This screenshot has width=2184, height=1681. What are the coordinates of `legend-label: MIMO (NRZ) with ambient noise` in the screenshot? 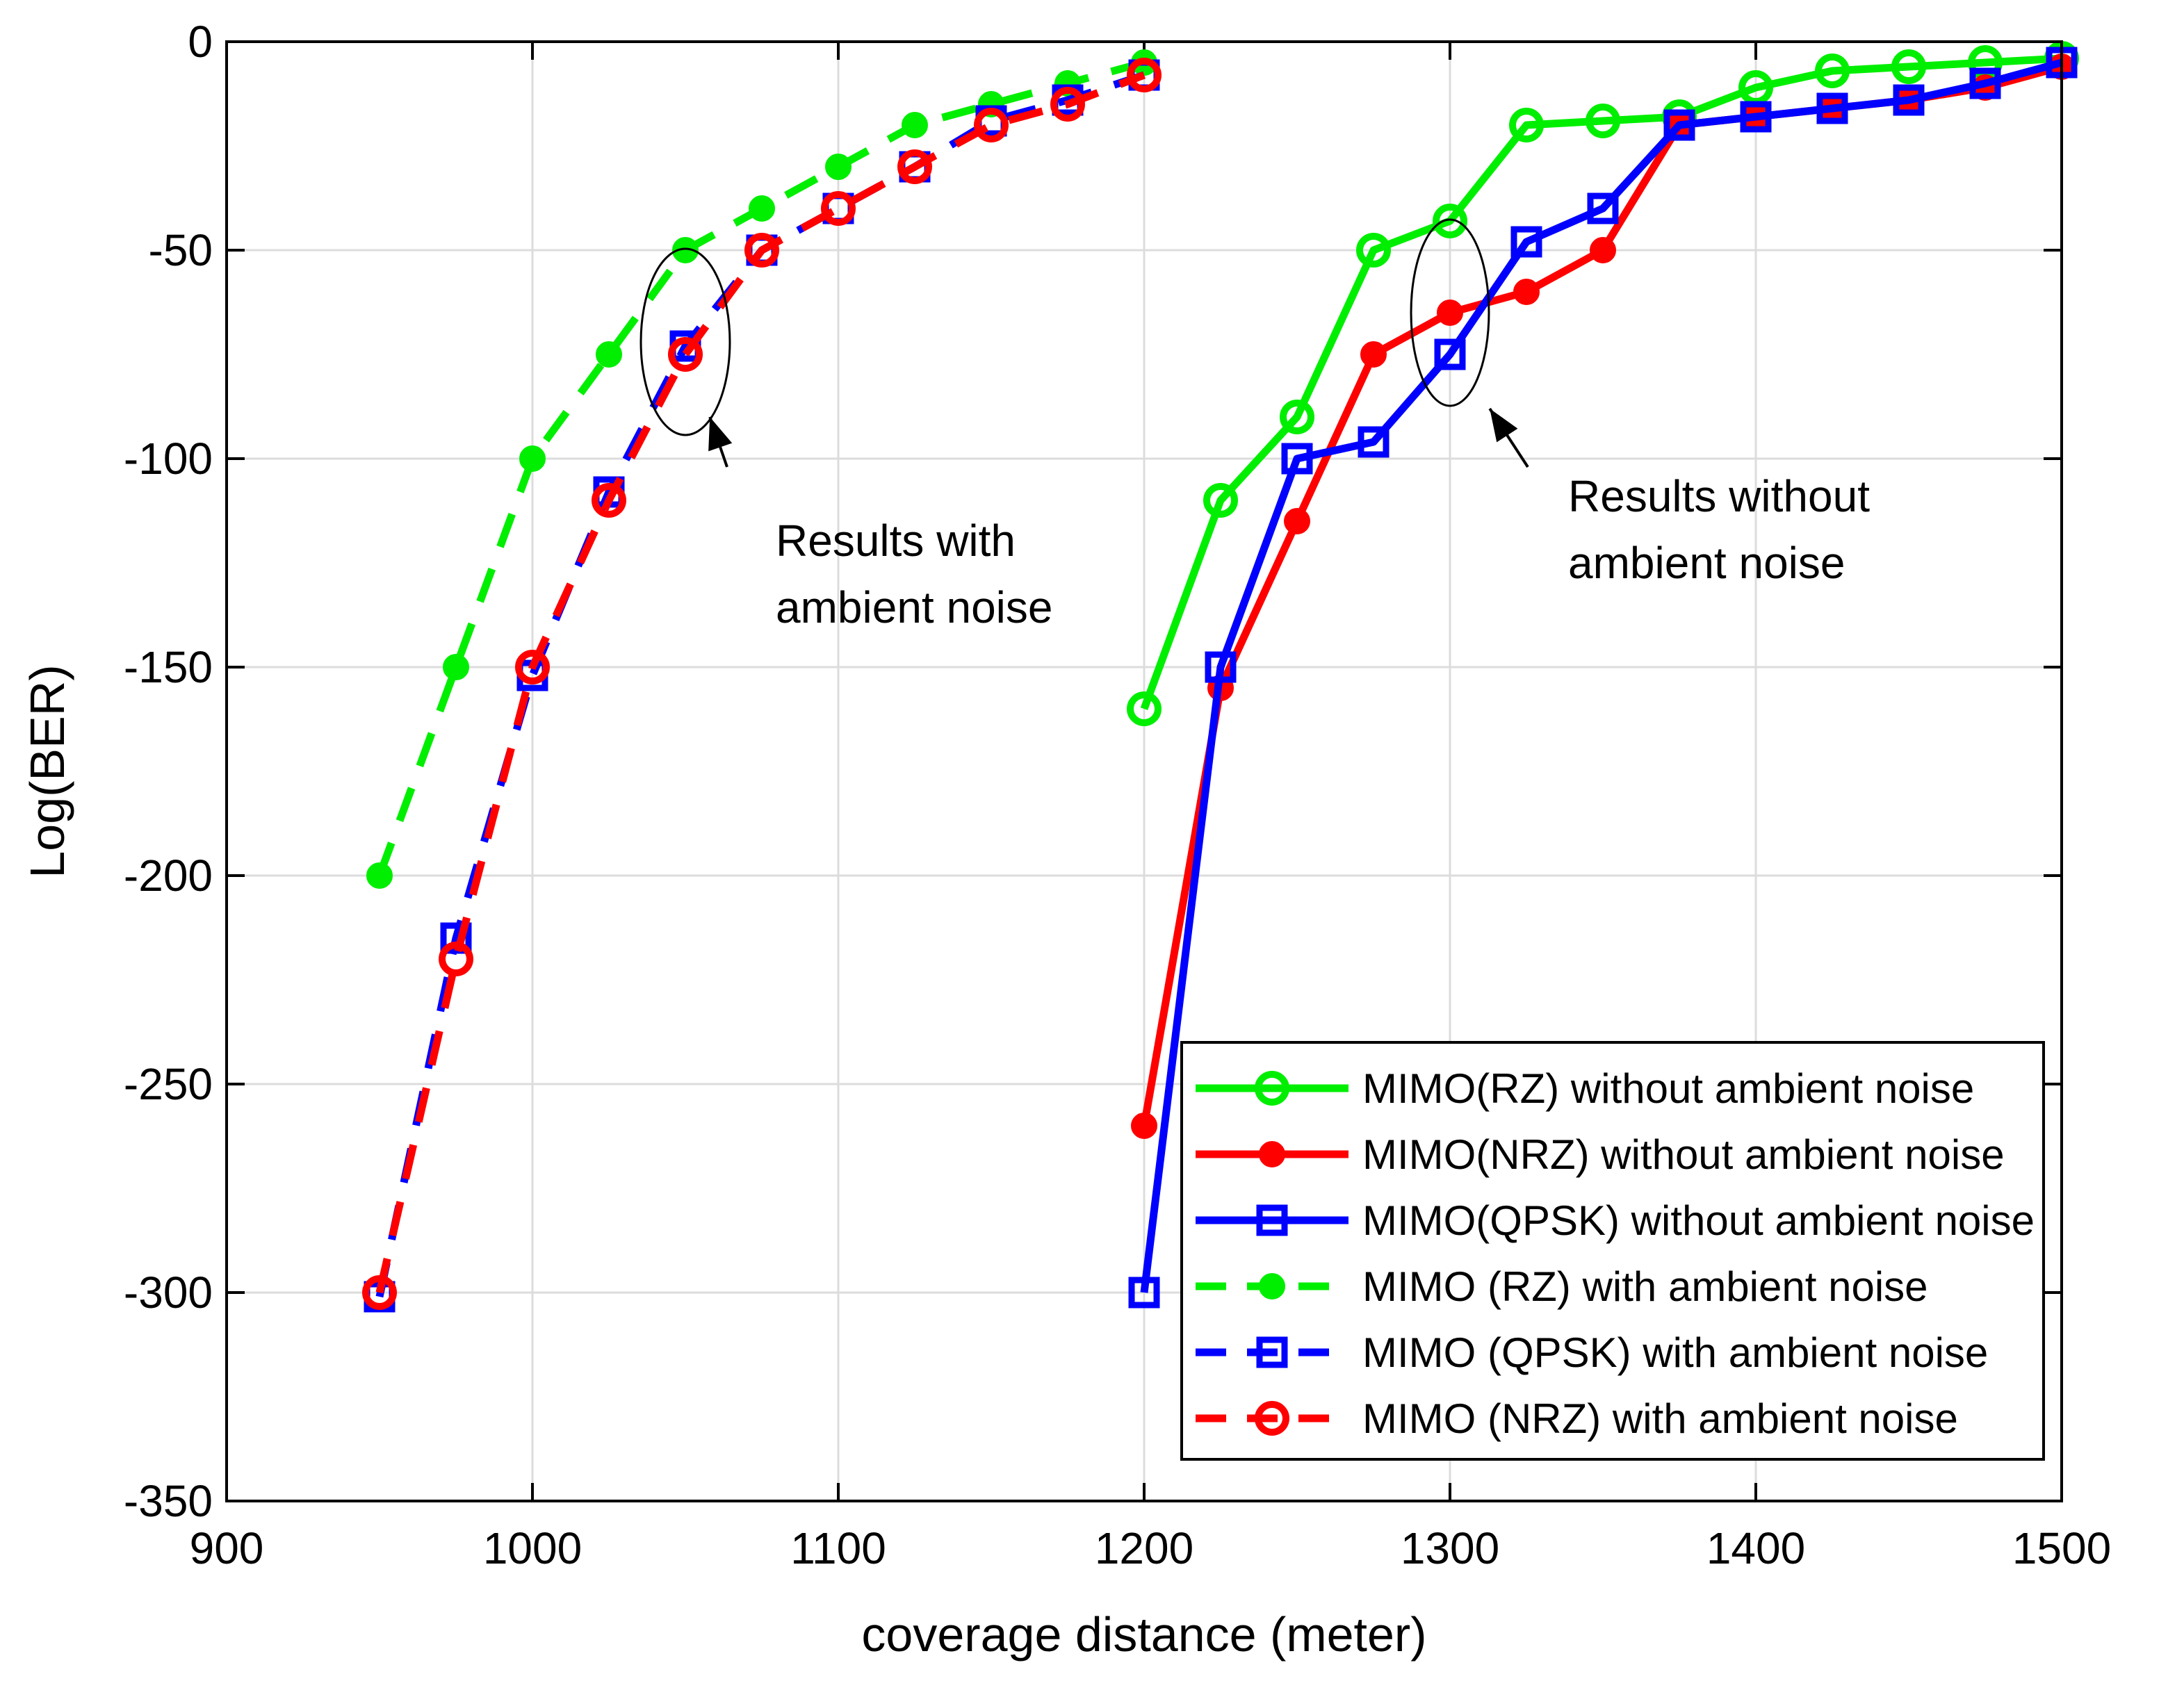 It's located at (1660, 1418).